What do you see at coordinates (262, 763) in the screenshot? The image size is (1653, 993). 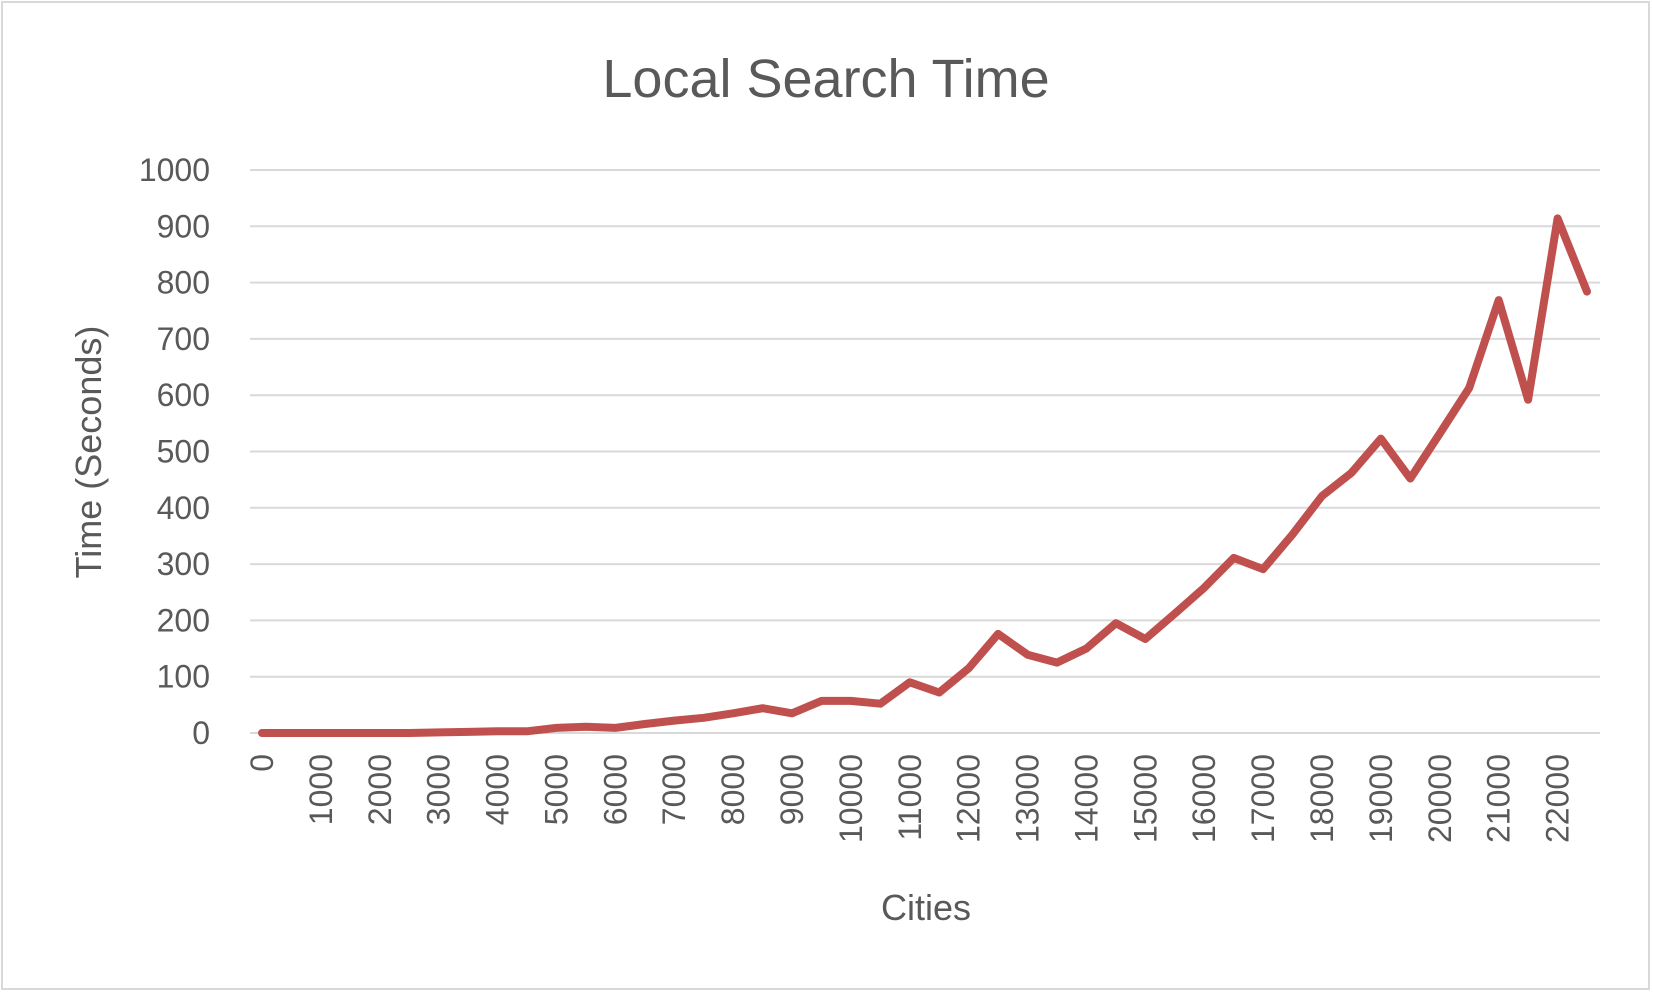 I see `x-tick-label: 0` at bounding box center [262, 763].